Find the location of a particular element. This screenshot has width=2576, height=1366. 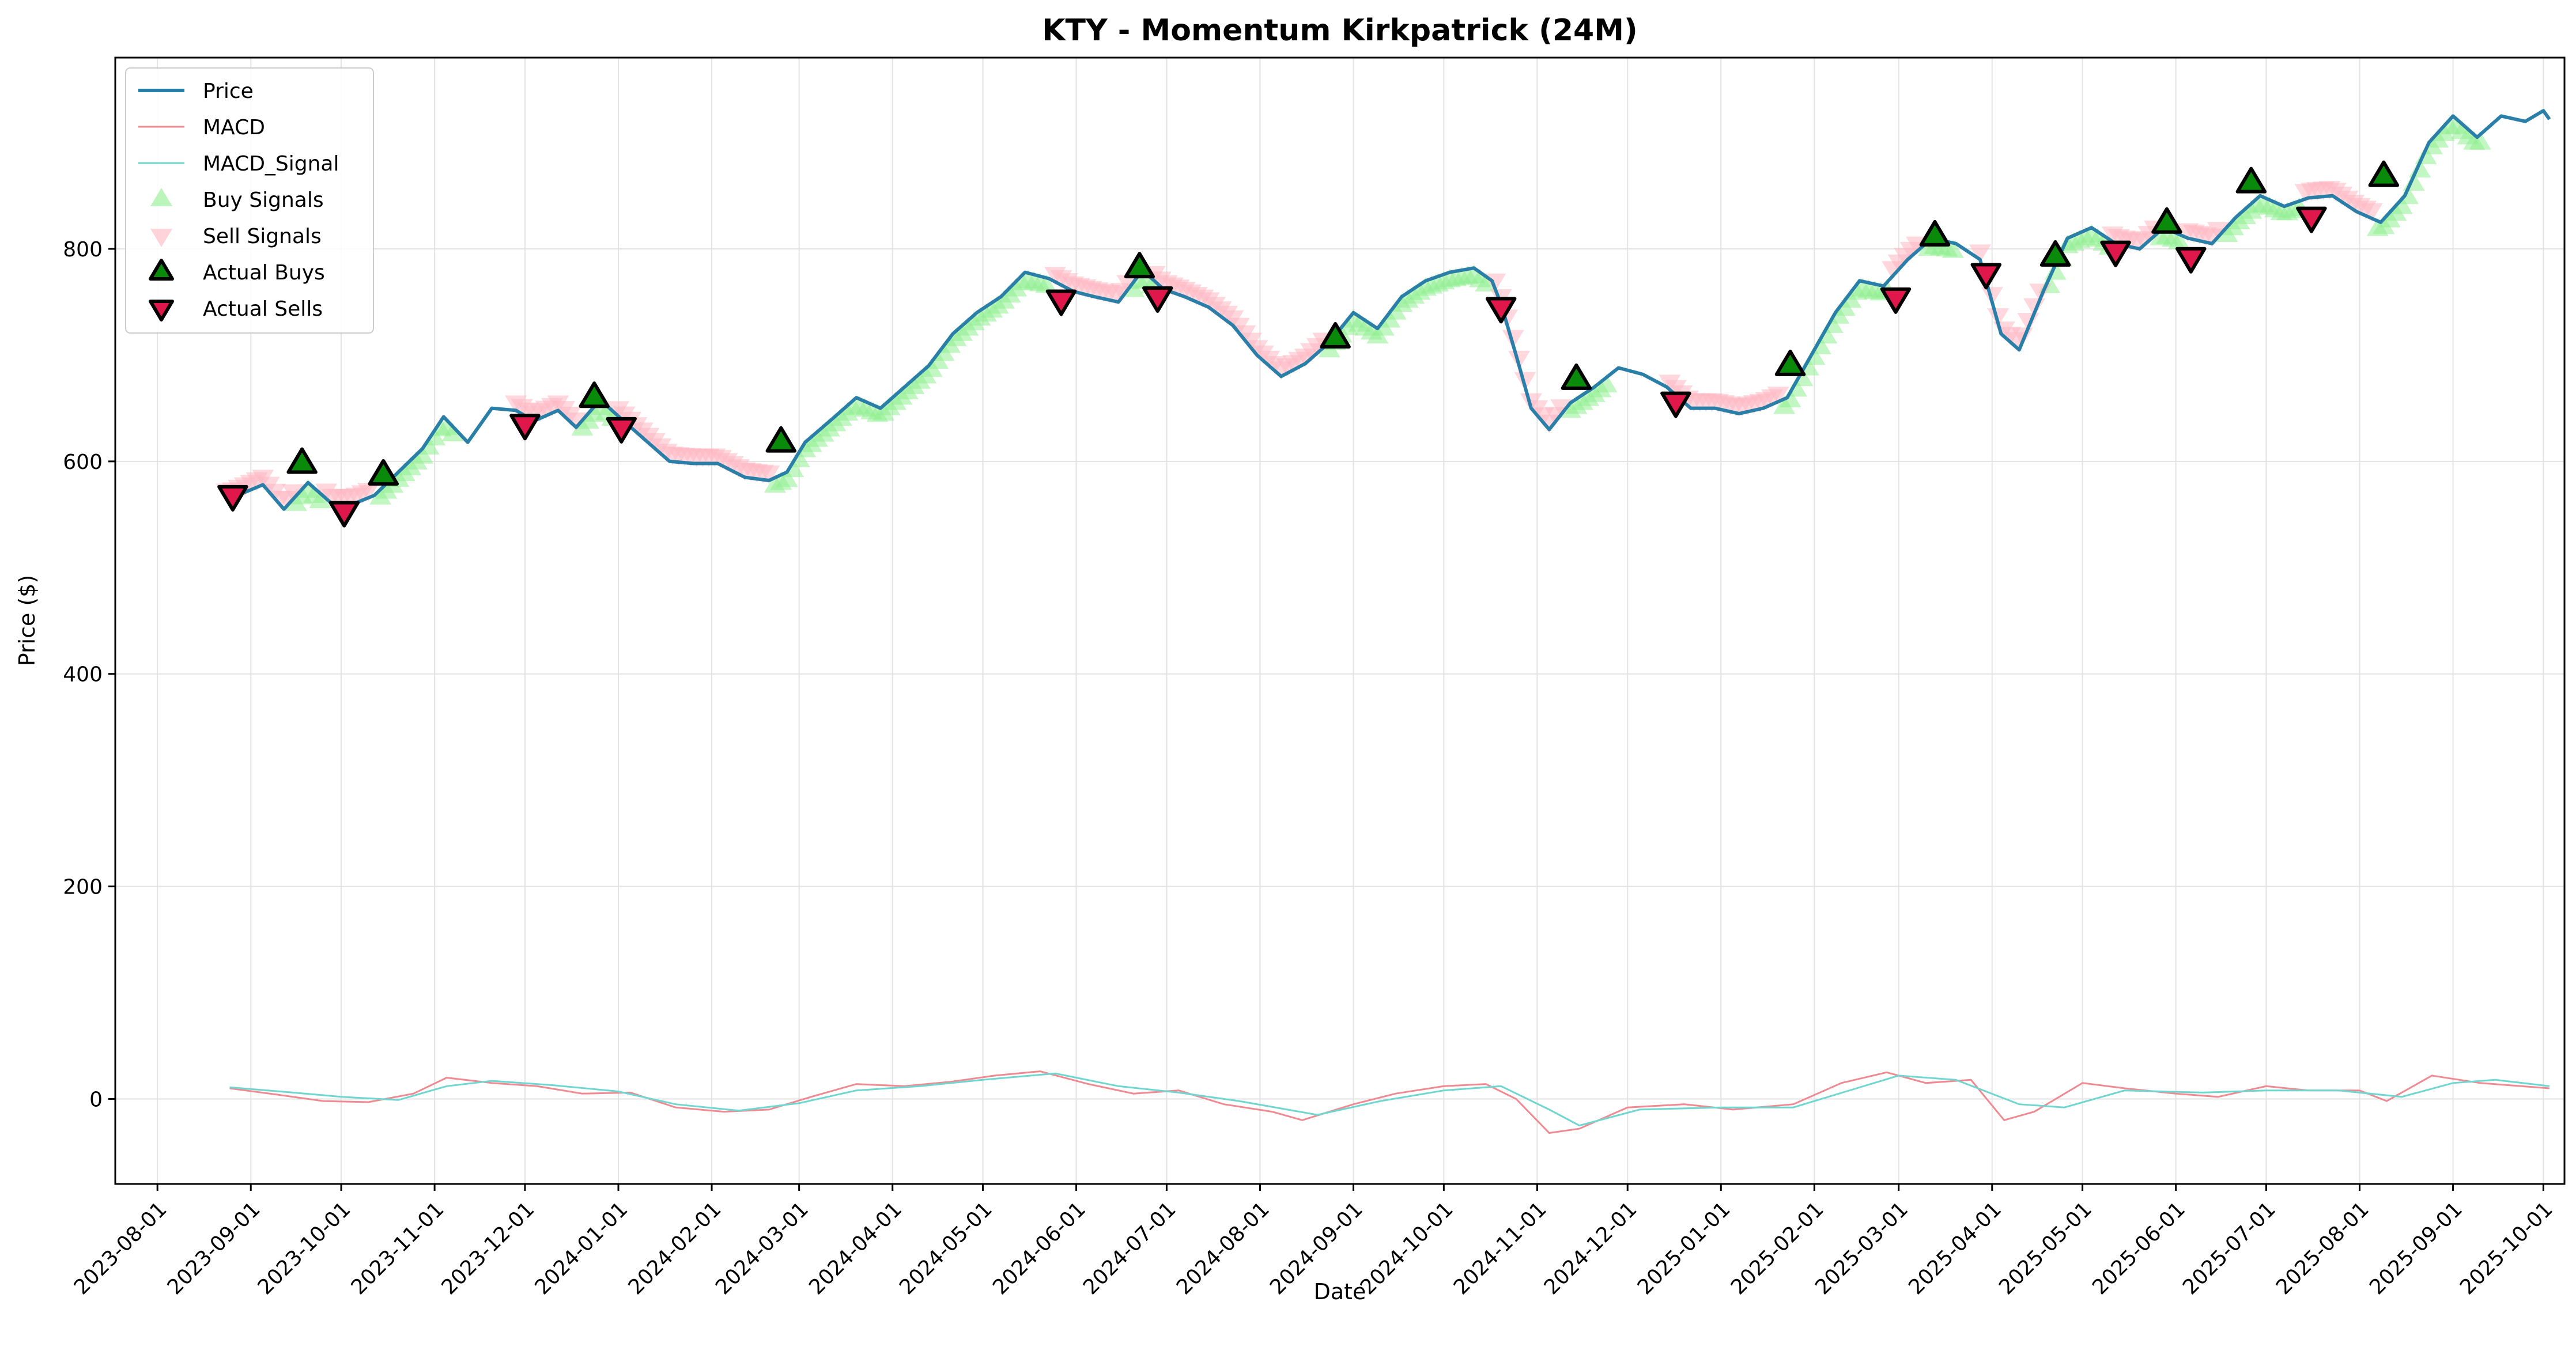

legend-buy-signals-swatch is located at coordinates (161, 197).